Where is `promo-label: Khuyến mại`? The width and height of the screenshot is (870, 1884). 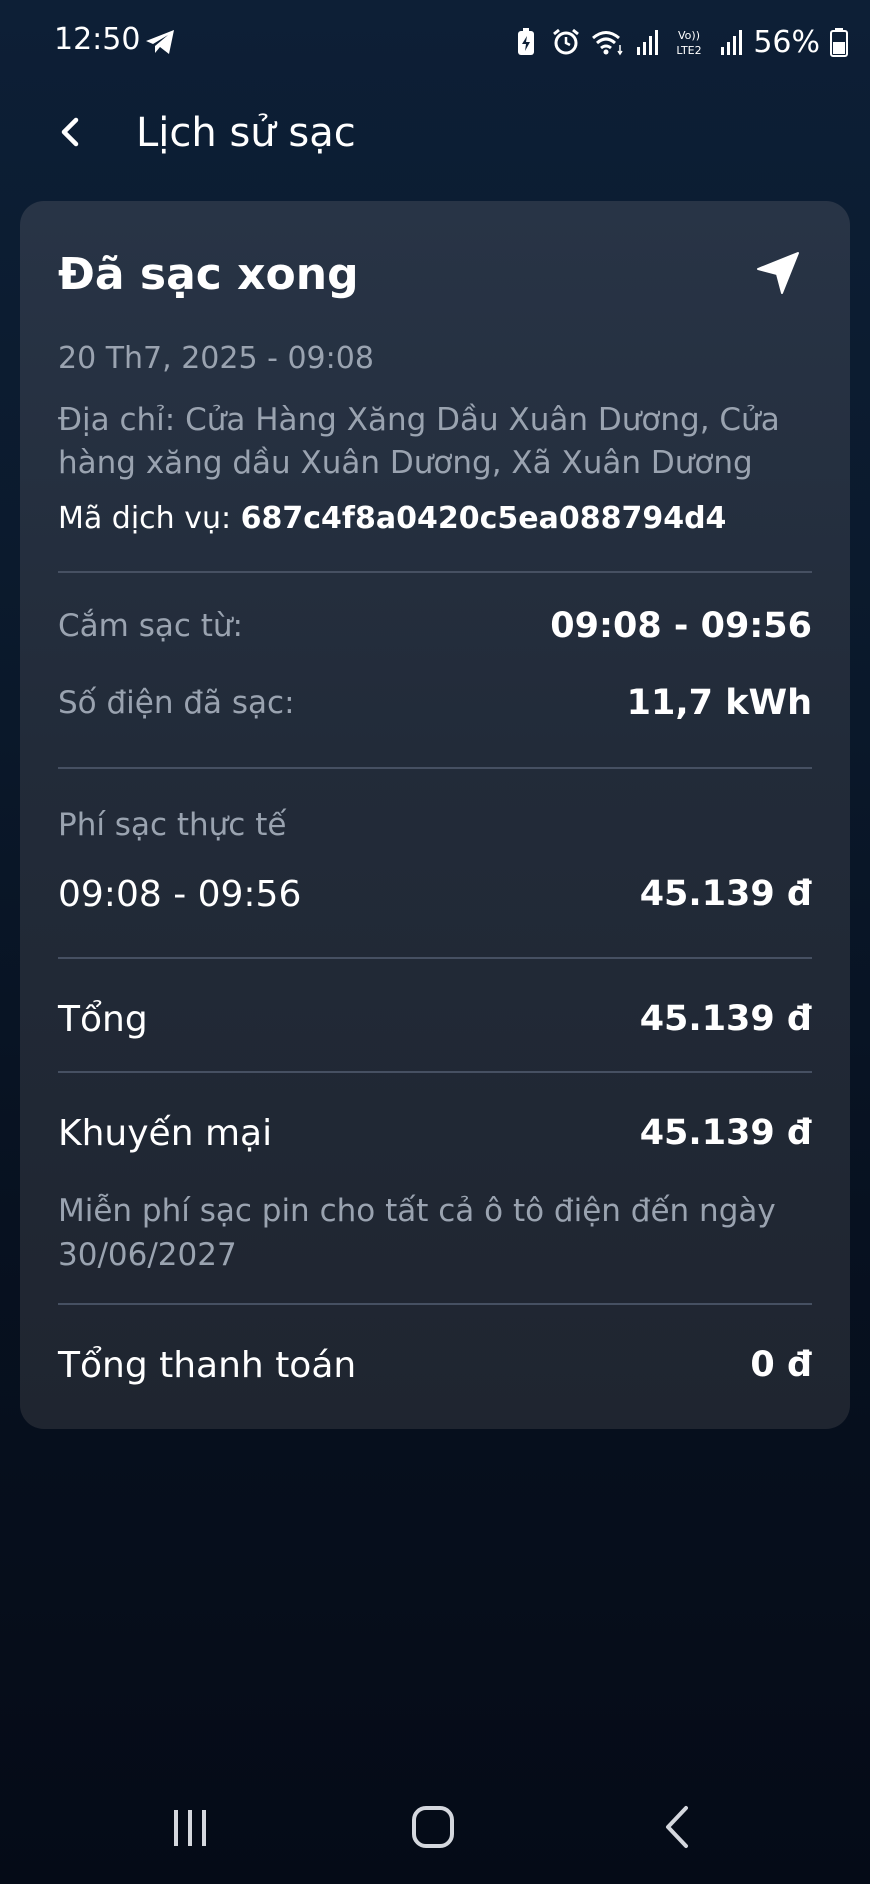 promo-label: Khuyến mại is located at coordinates (165, 1133).